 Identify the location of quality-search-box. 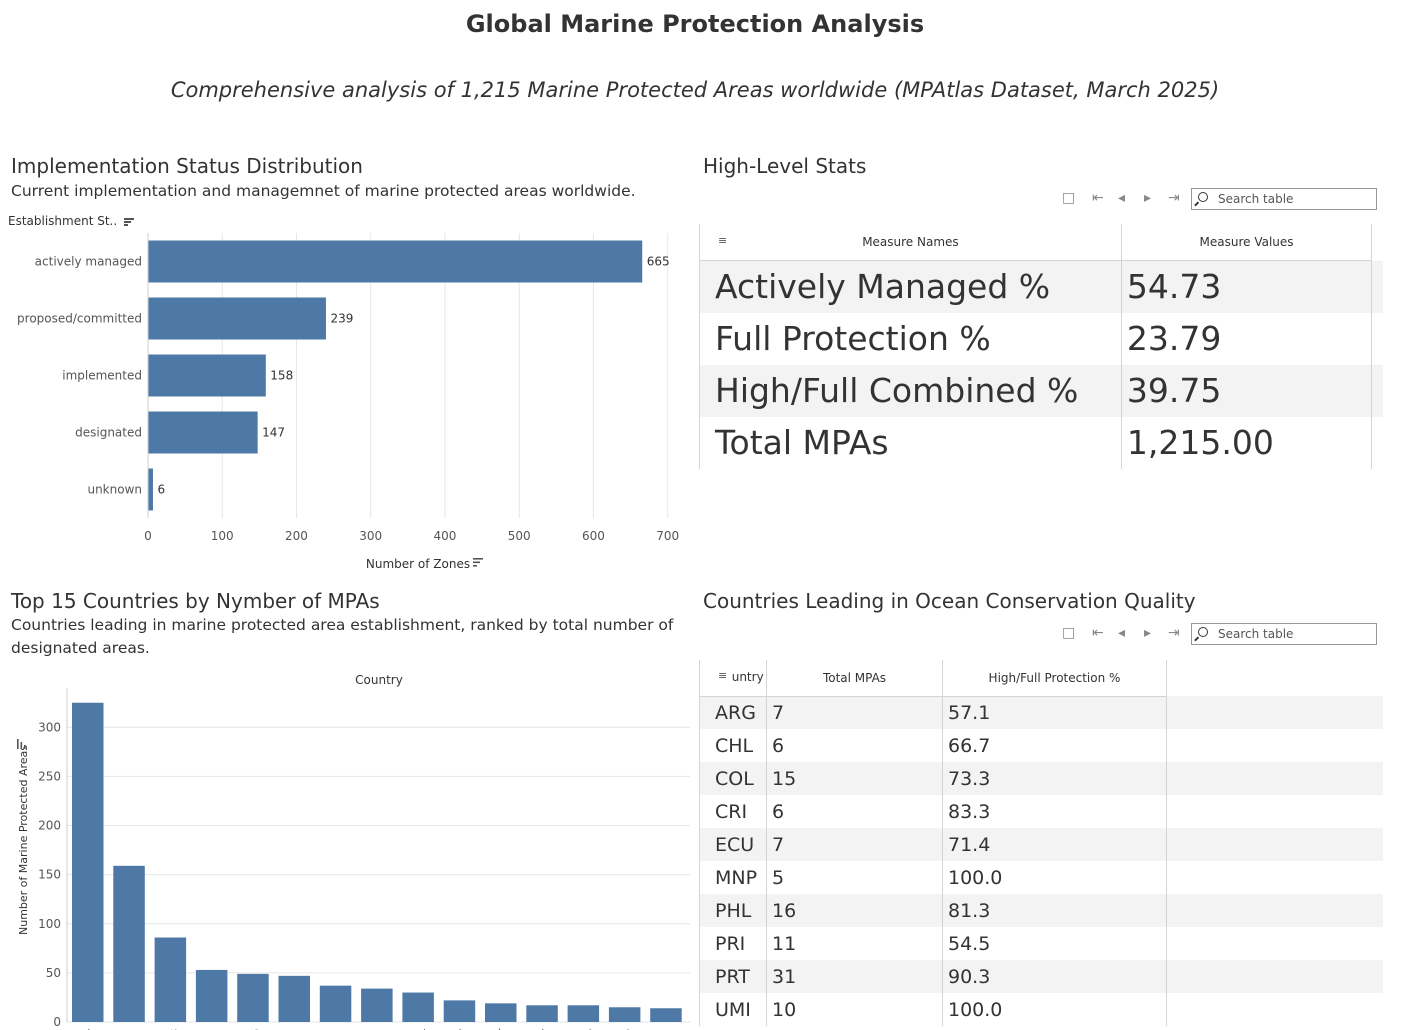
(1284, 634).